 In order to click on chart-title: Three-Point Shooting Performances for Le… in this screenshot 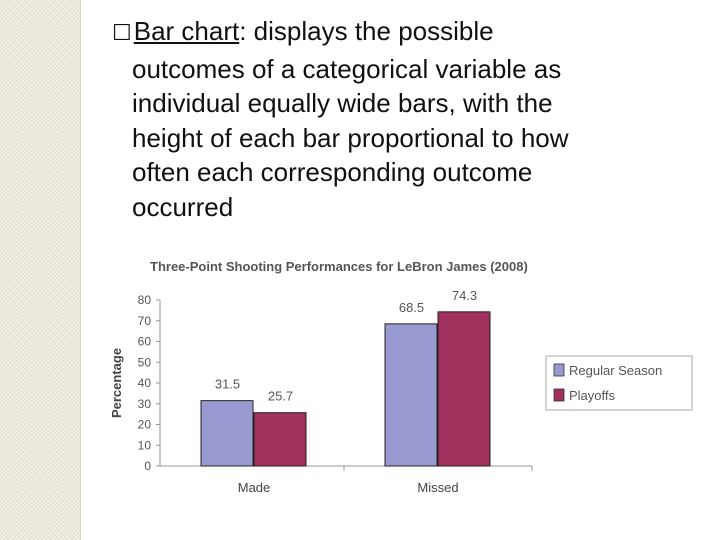, I will do `click(339, 266)`.